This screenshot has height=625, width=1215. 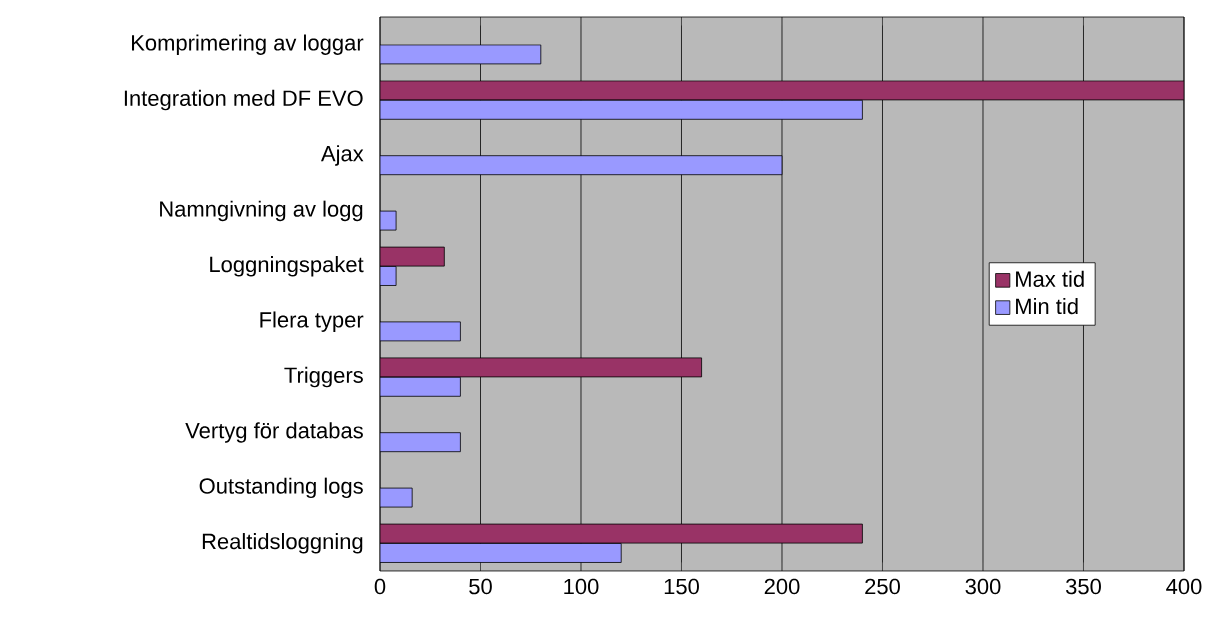 What do you see at coordinates (287, 266) in the screenshot?
I see `y-tick-label: Loggningspaket` at bounding box center [287, 266].